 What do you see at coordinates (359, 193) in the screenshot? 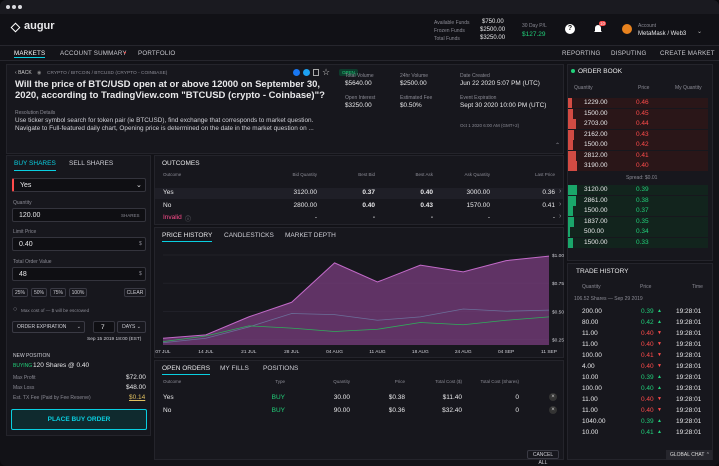
I see `outcome-row: Yes 3120.00 0.37 0.40 3000.00 0.36 ›` at bounding box center [359, 193].